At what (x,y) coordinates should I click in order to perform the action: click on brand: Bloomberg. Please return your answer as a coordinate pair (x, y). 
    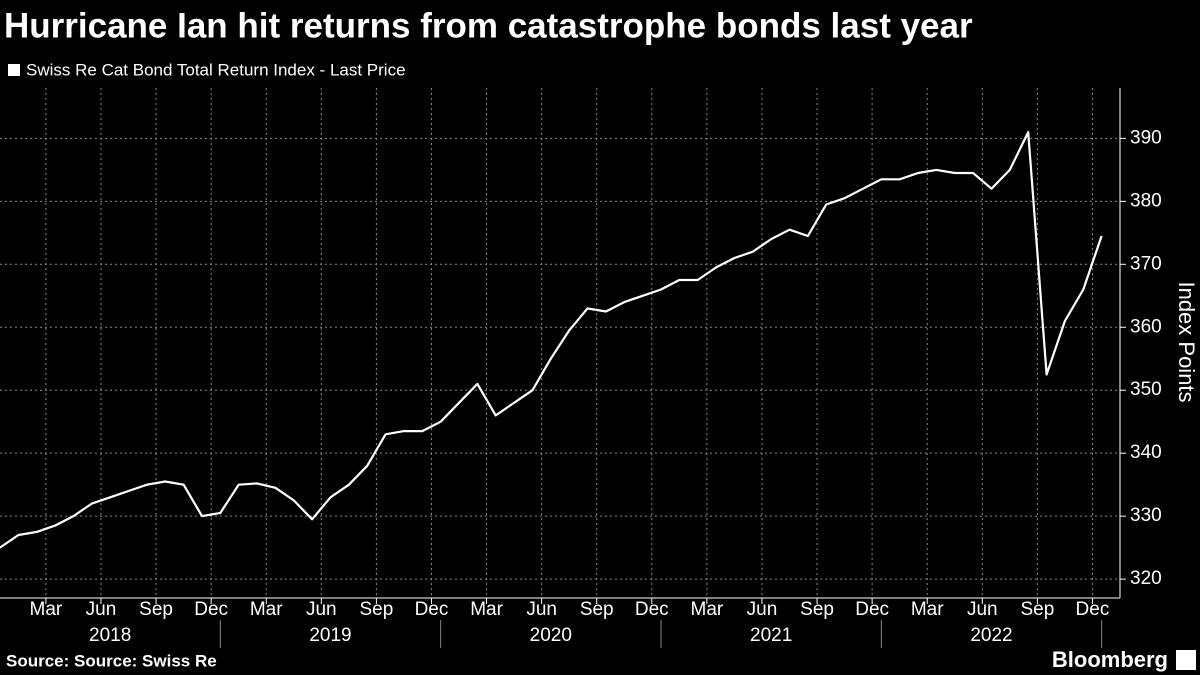
    Looking at the image, I should click on (1110, 659).